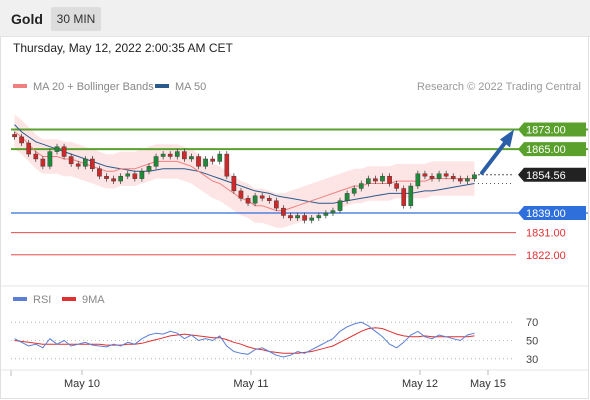 The image size is (590, 400). What do you see at coordinates (488, 384) in the screenshot?
I see `x-tick-label: May 15` at bounding box center [488, 384].